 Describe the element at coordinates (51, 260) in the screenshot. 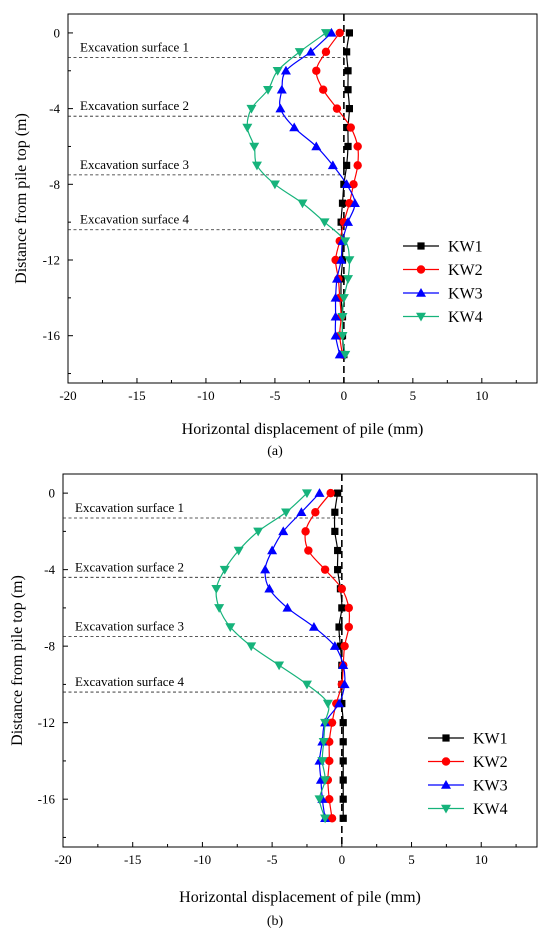

I see `y-tick-label: -12` at that location.